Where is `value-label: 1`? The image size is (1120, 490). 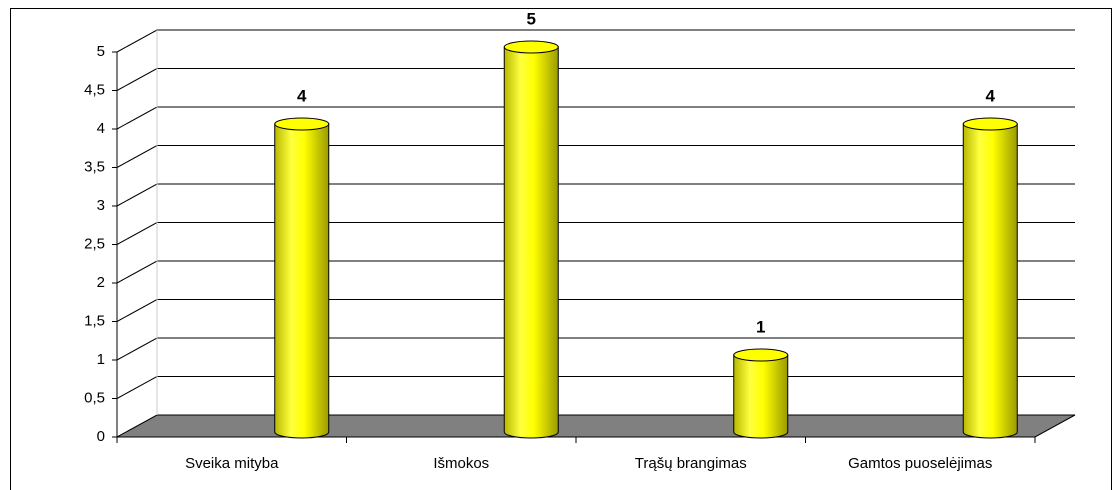 value-label: 1 is located at coordinates (760, 326).